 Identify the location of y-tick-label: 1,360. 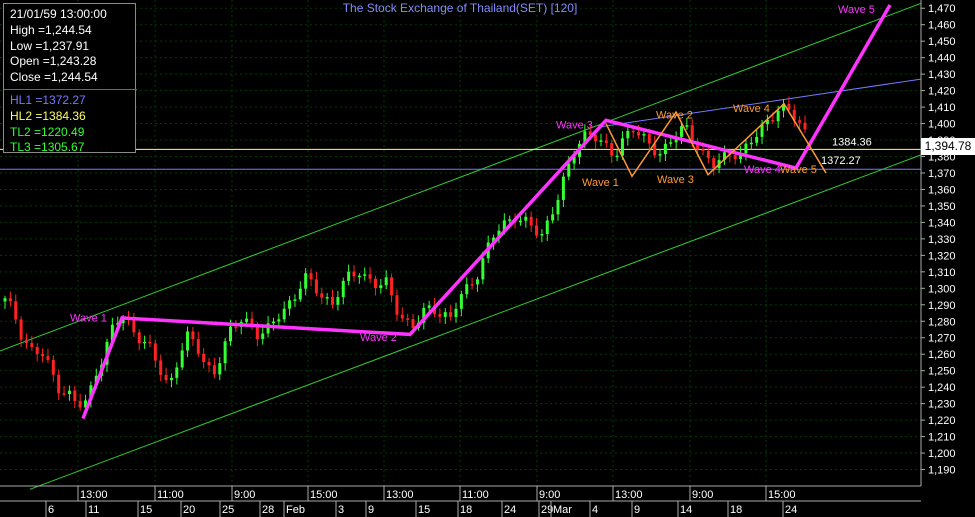
(942, 190).